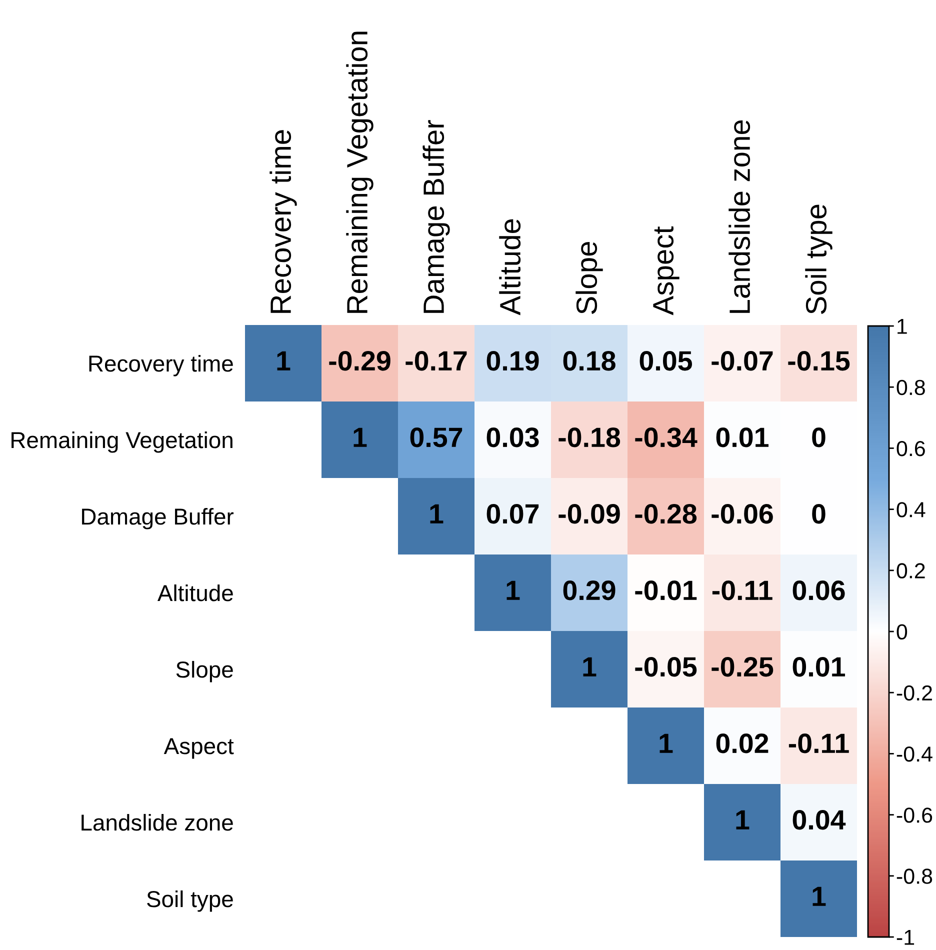 The image size is (936, 950). I want to click on color-bar-label: 0.6, so click(910, 448).